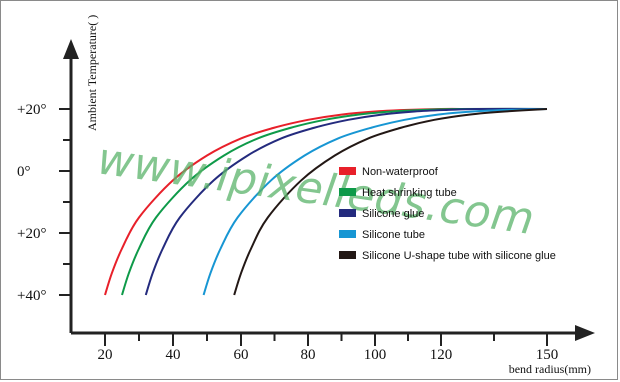 The height and width of the screenshot is (382, 620). What do you see at coordinates (308, 355) in the screenshot?
I see `x-tick-label: 80` at bounding box center [308, 355].